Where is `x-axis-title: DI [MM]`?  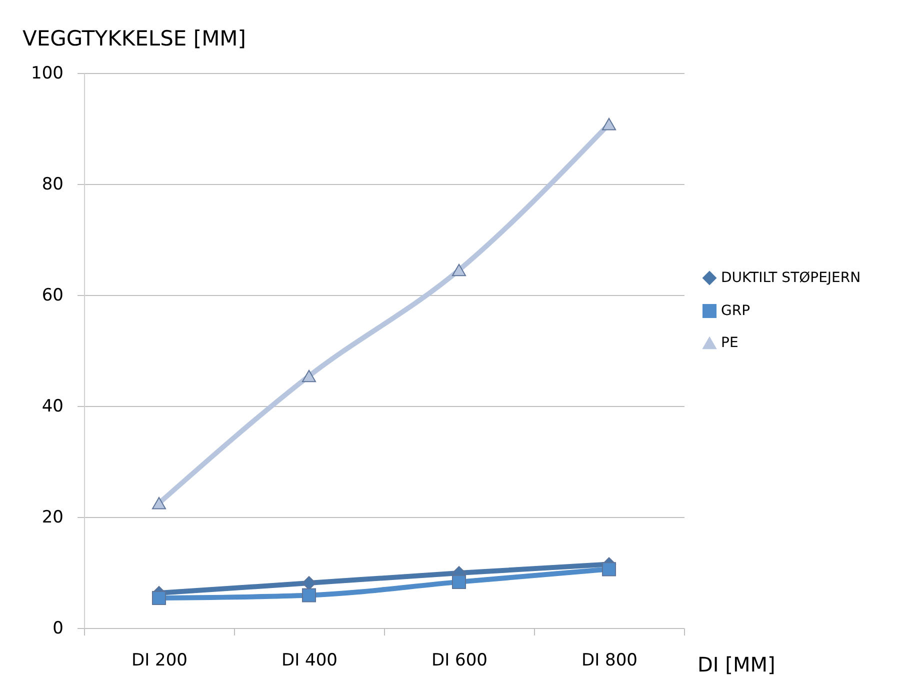 x-axis-title: DI [MM] is located at coordinates (737, 664).